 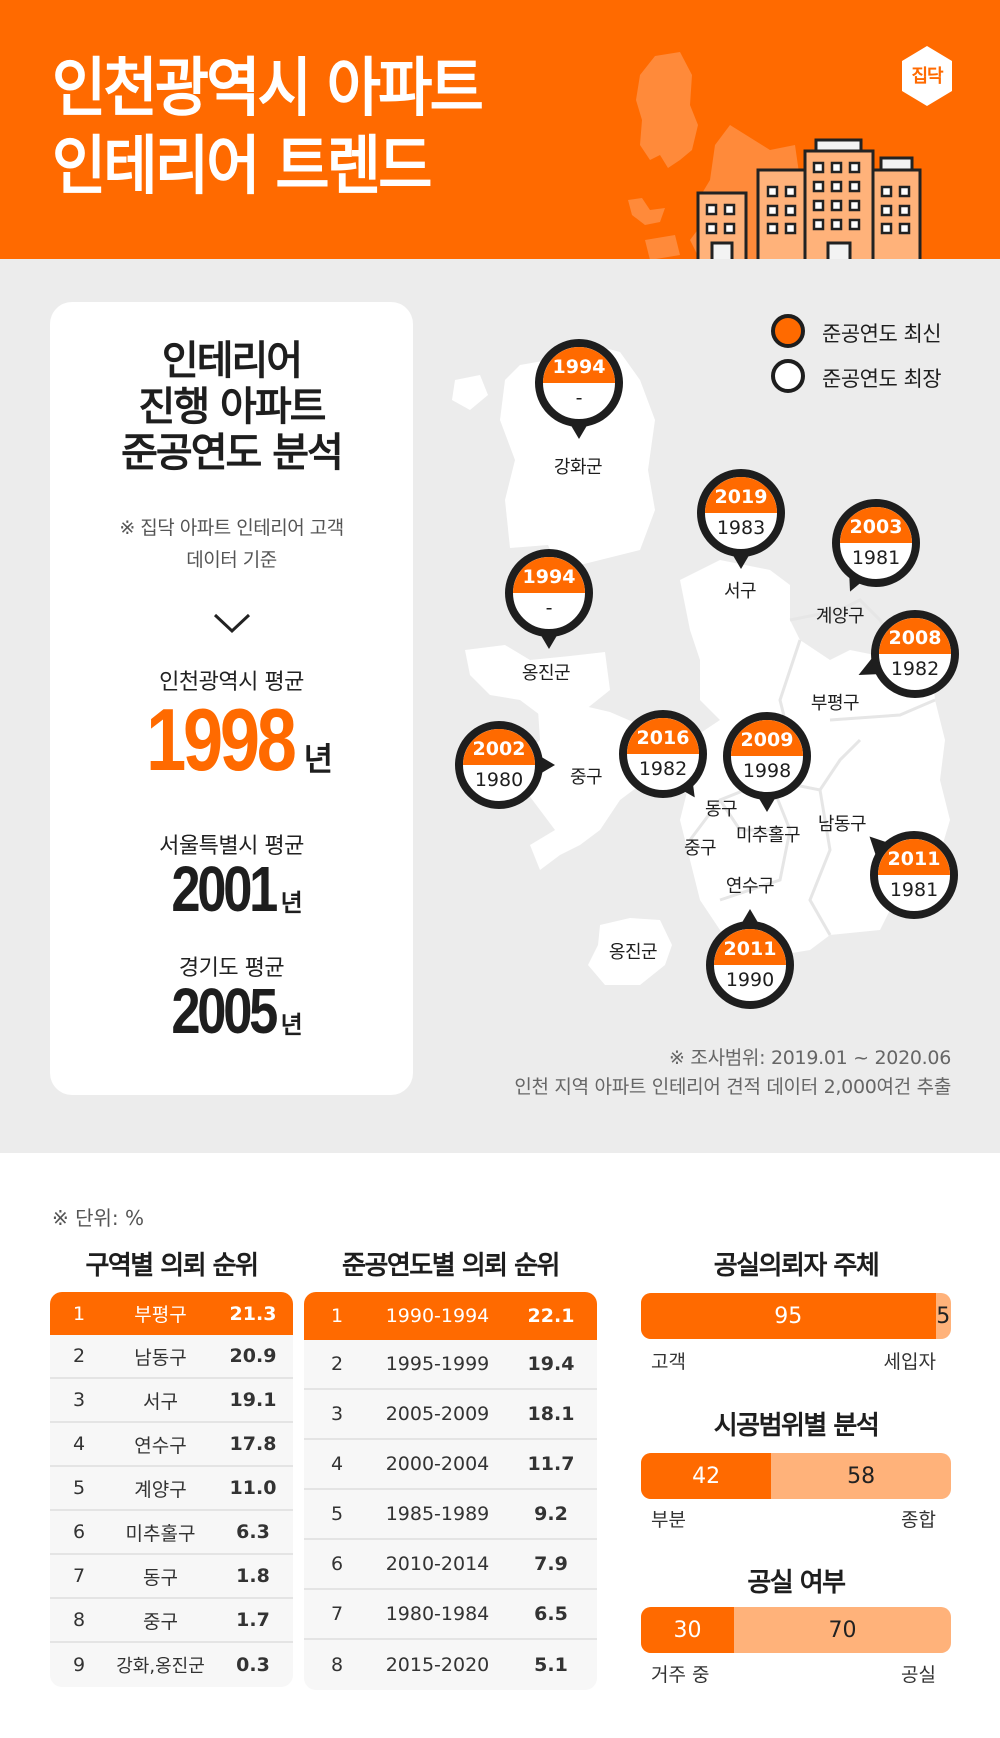 I want to click on name-cell: 부평구, so click(x=160, y=1315).